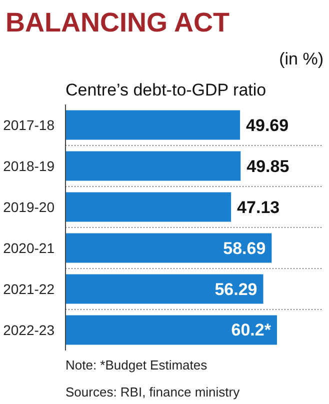 Image resolution: width=329 pixels, height=404 pixels. Describe the element at coordinates (244, 248) in the screenshot. I see `data-label: 58.69` at that location.